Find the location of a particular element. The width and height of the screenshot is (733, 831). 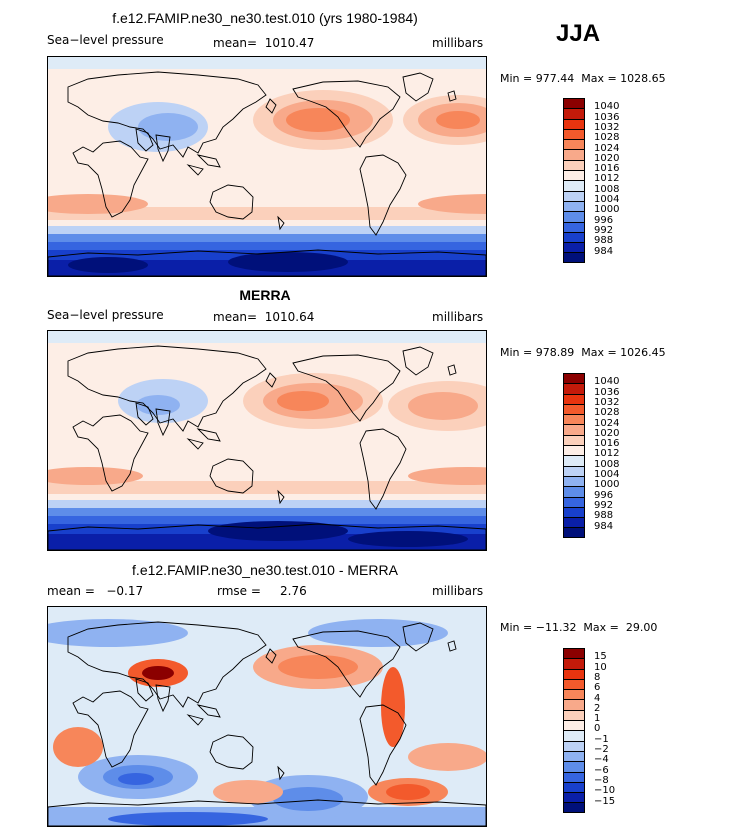

panel-2-colorbar-label: 1012 is located at coordinates (607, 454).